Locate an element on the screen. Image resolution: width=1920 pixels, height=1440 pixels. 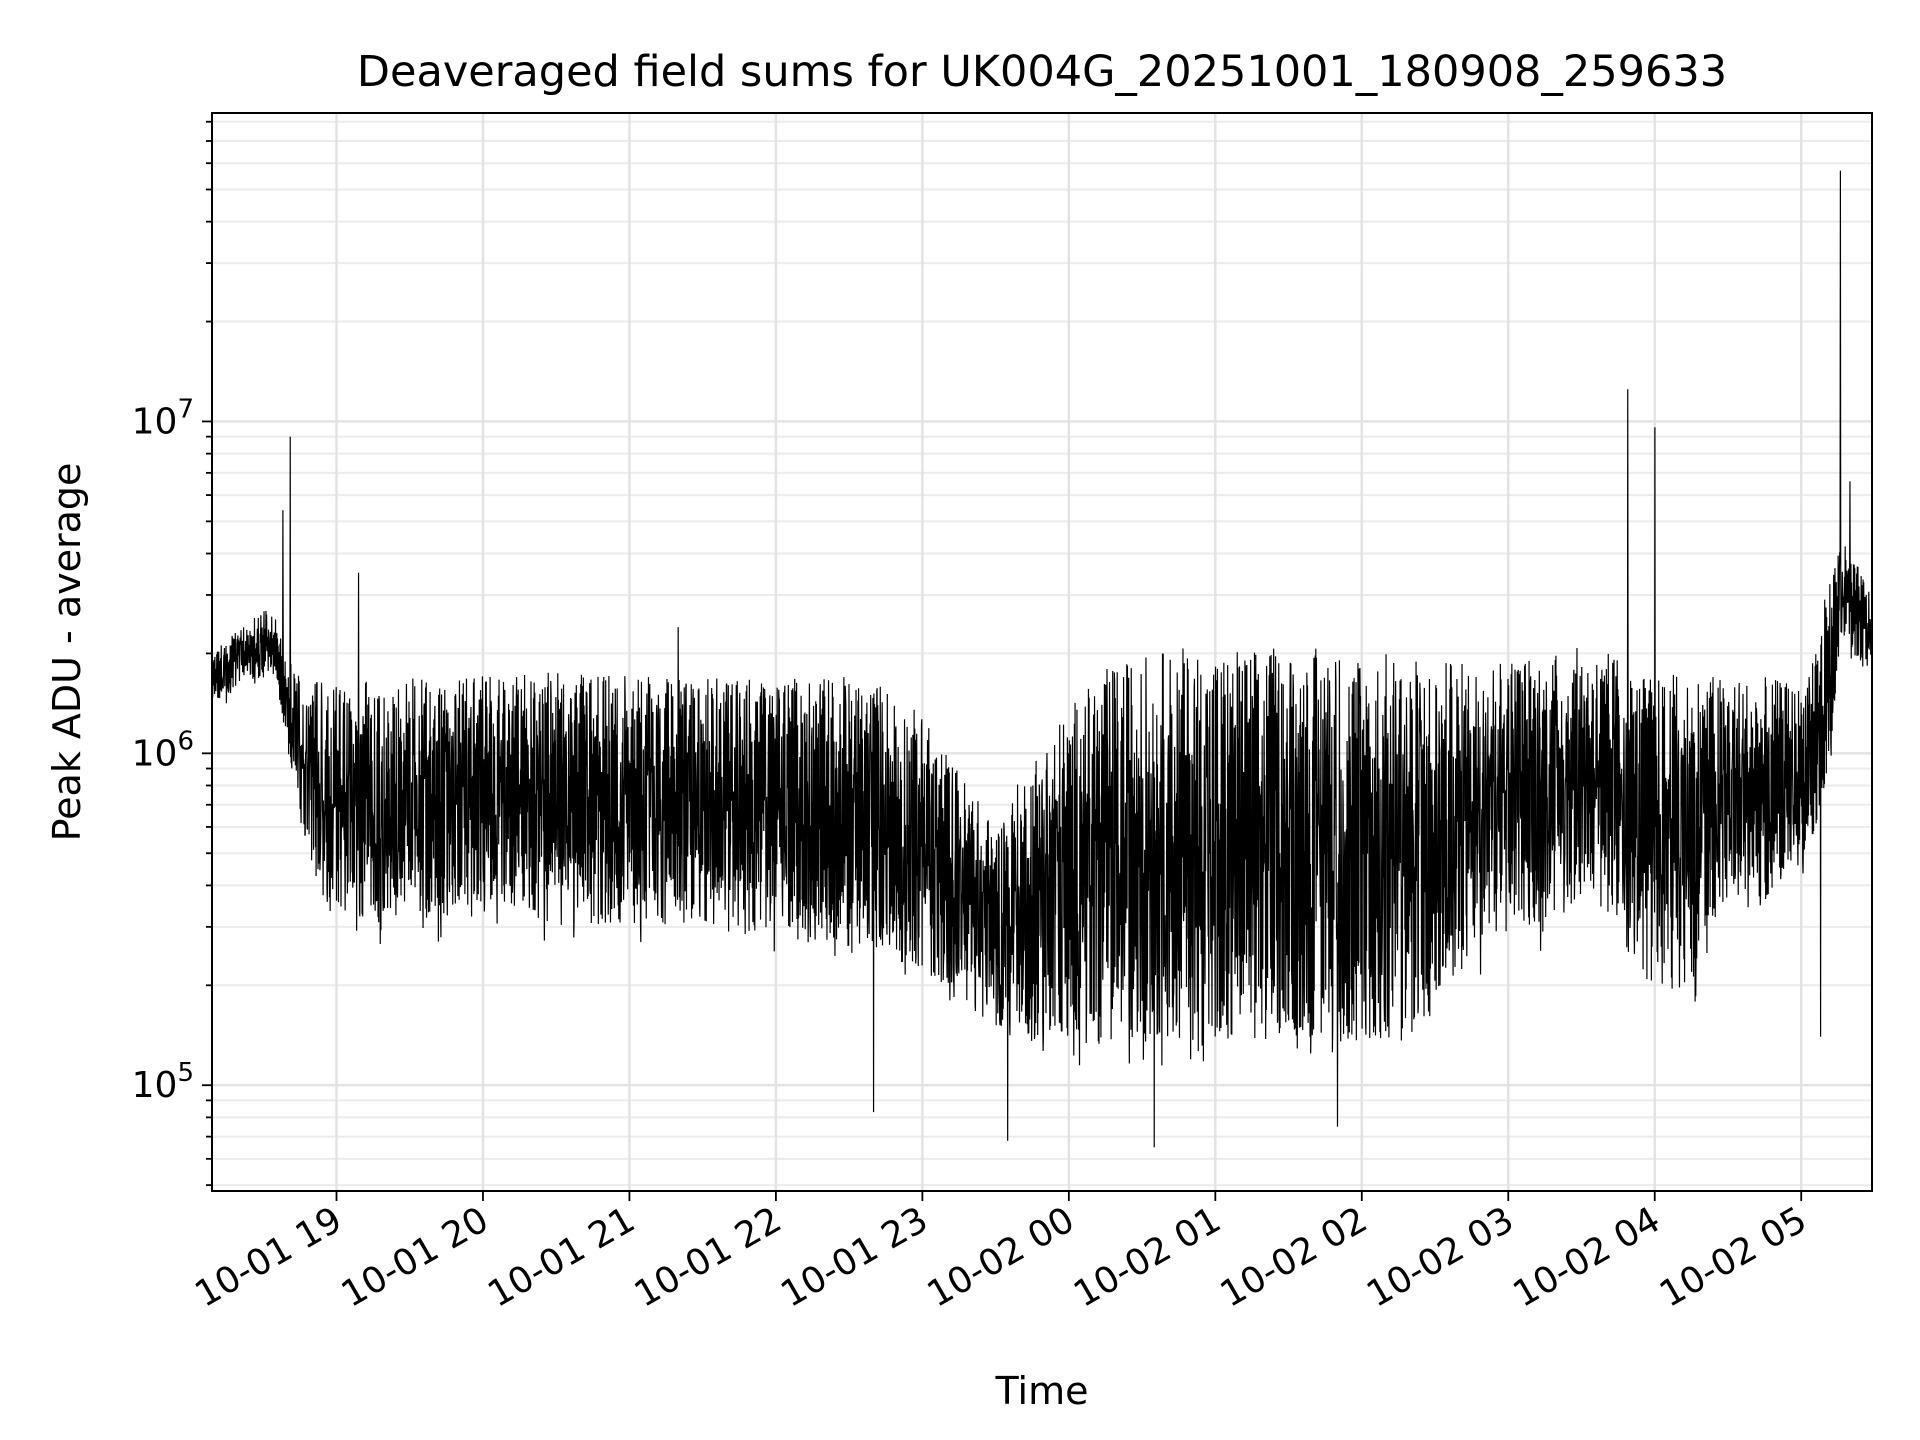
x-tick-label: 10-02 04 is located at coordinates (1587, 1257).